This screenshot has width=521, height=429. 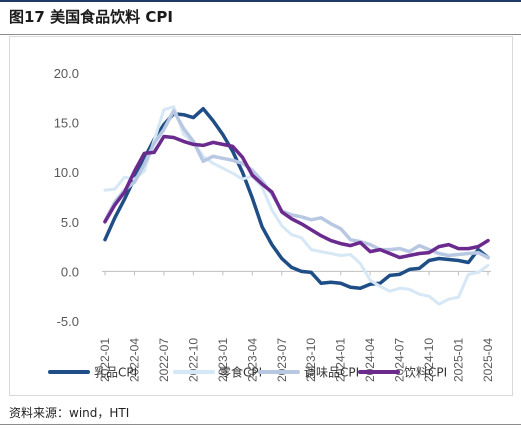 I want to click on legend-label: 调味品CPI, so click(x=331, y=373).